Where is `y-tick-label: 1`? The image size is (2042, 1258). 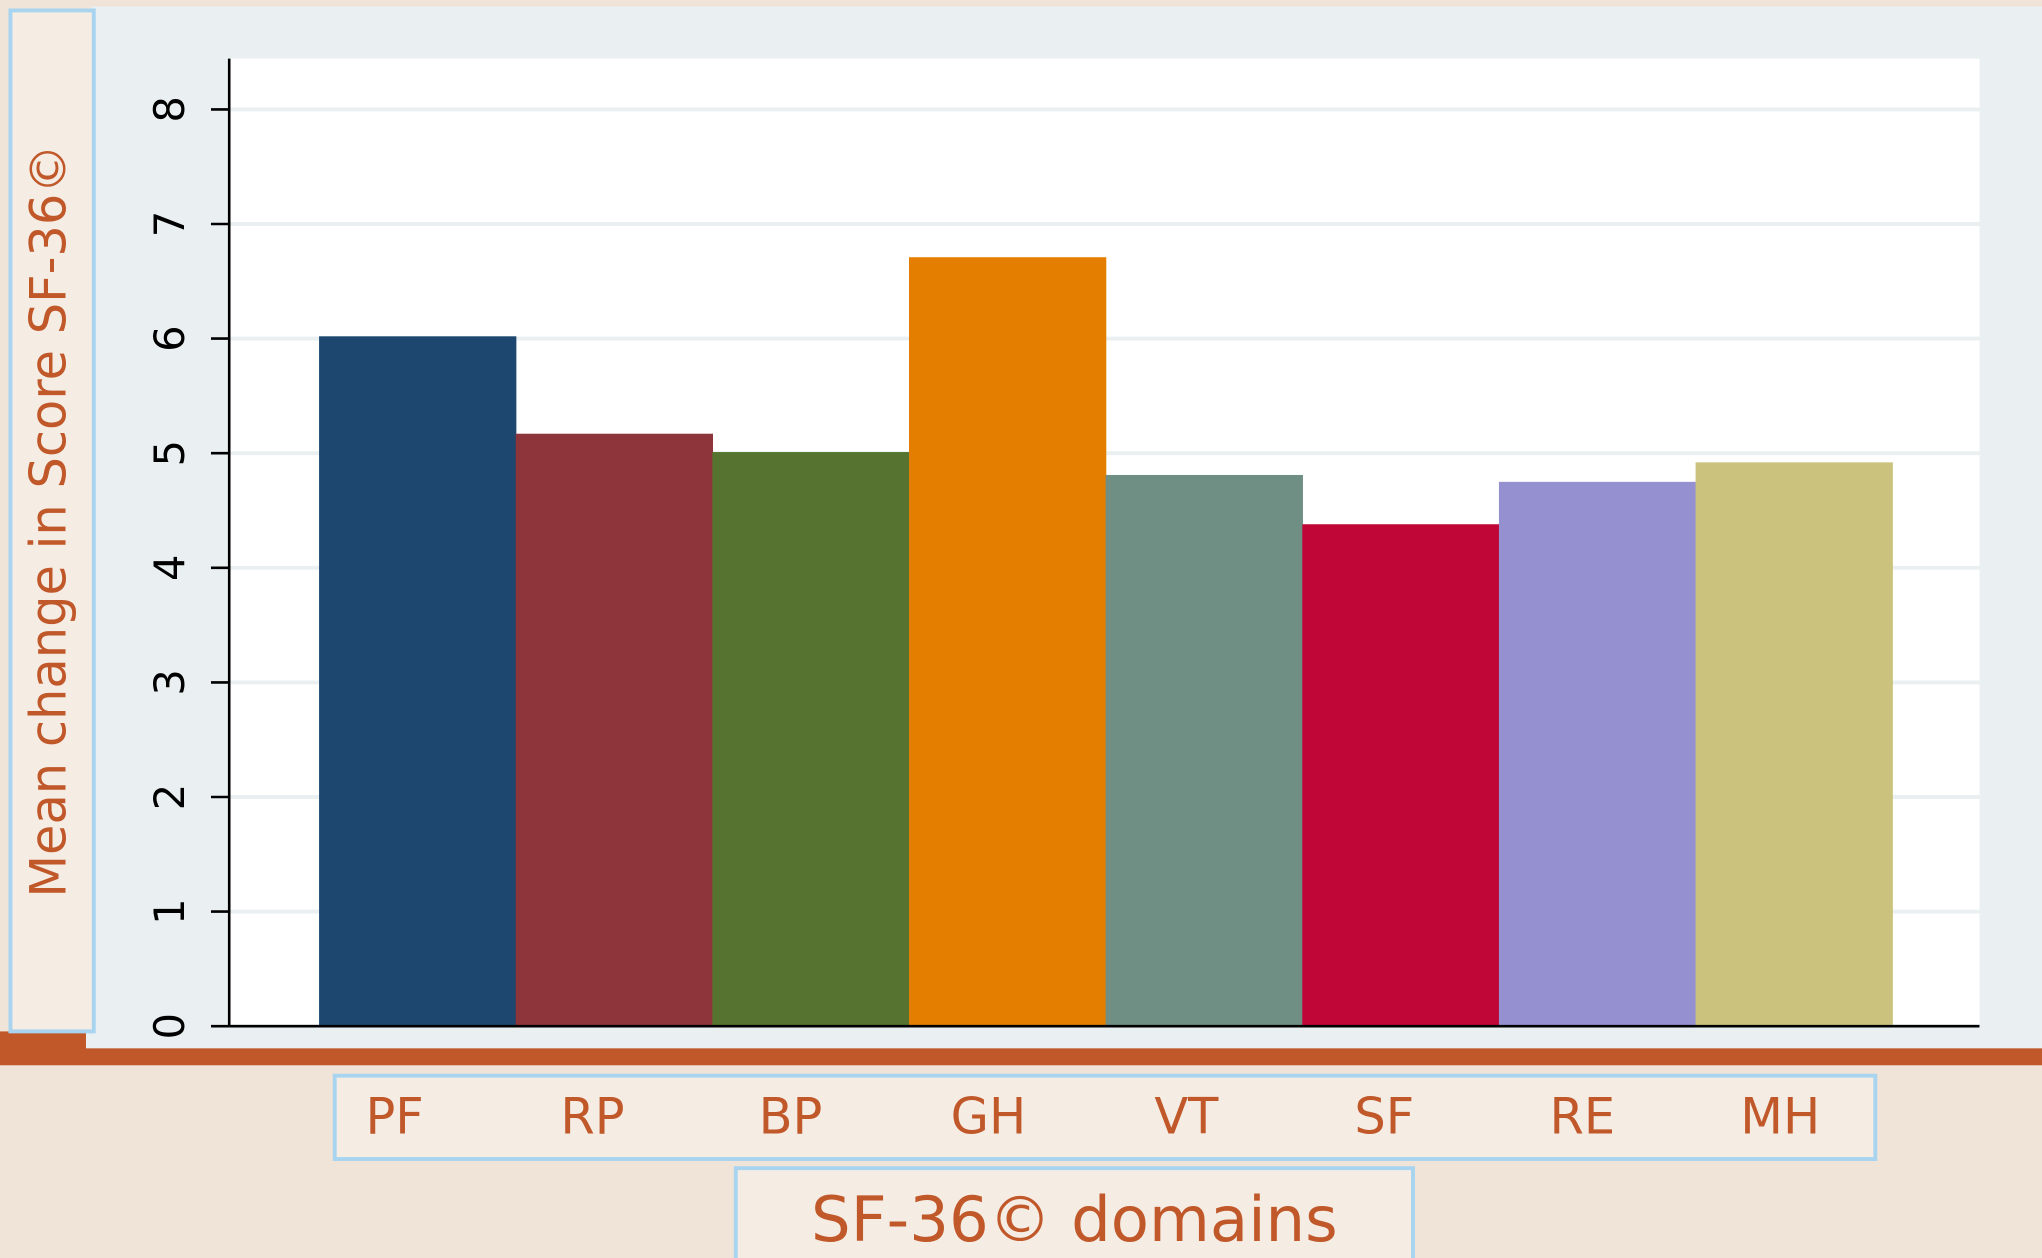 y-tick-label: 1 is located at coordinates (169, 911).